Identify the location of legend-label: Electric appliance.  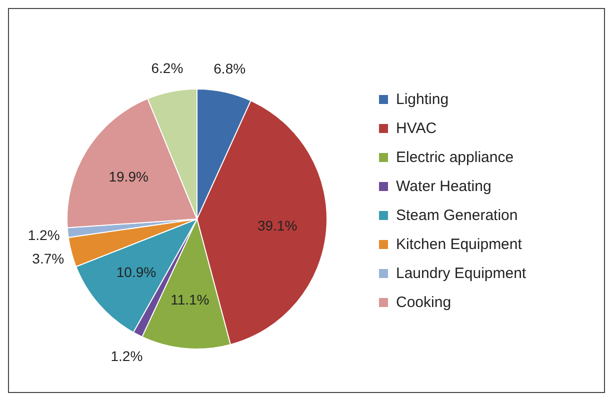
(455, 157).